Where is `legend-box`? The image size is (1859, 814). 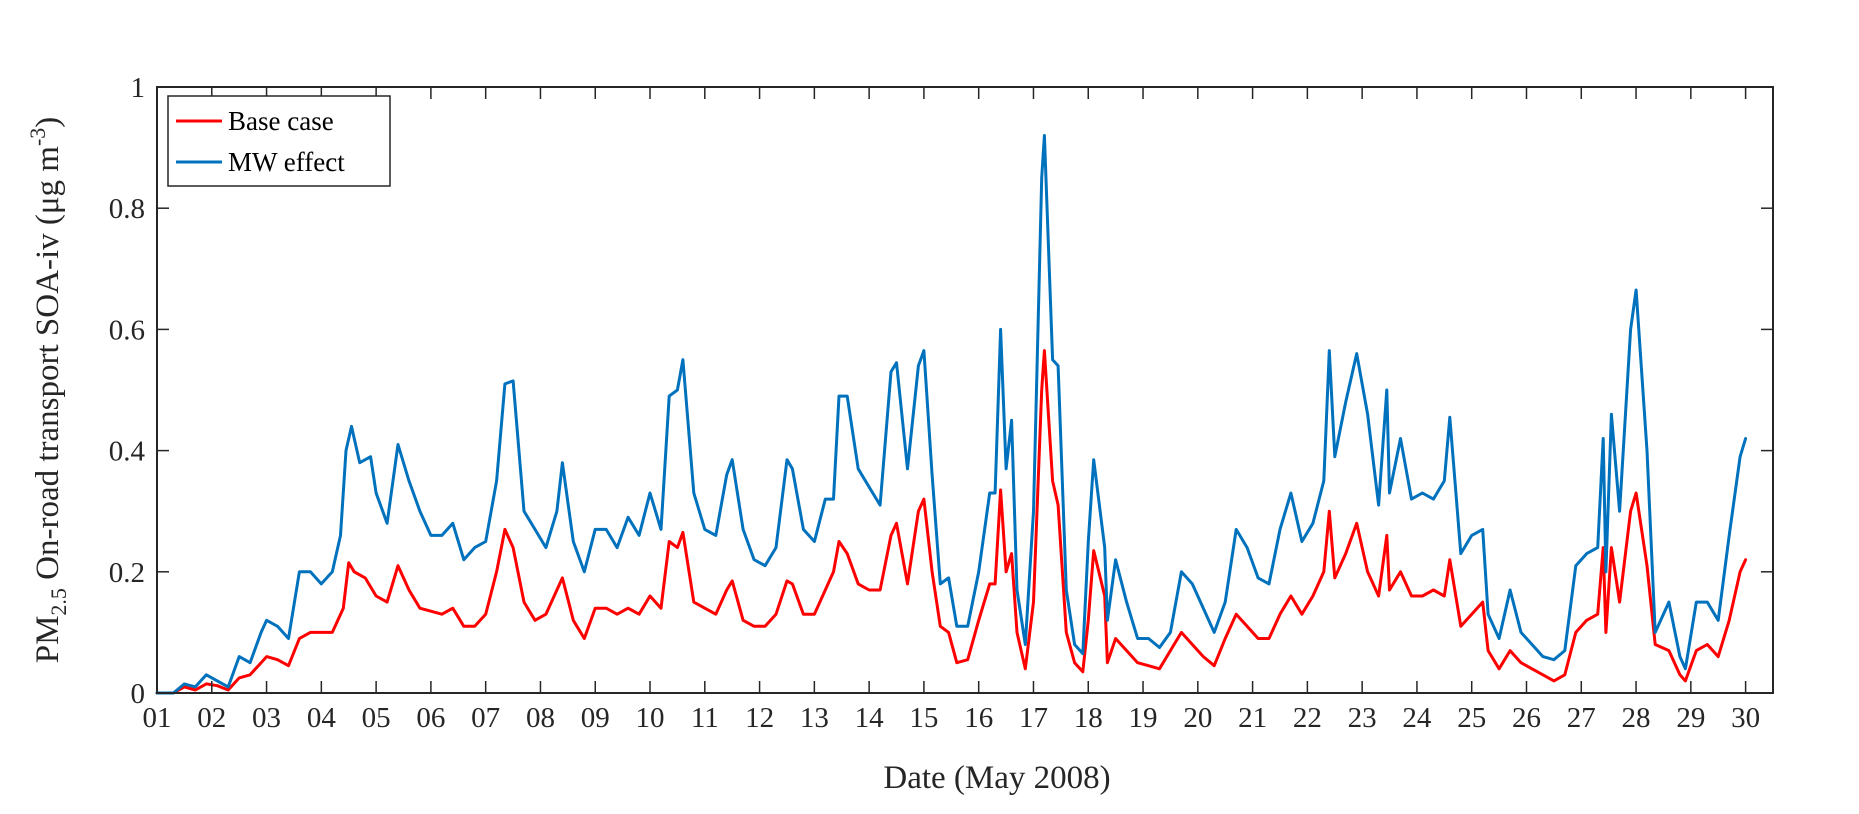
legend-box is located at coordinates (279, 141).